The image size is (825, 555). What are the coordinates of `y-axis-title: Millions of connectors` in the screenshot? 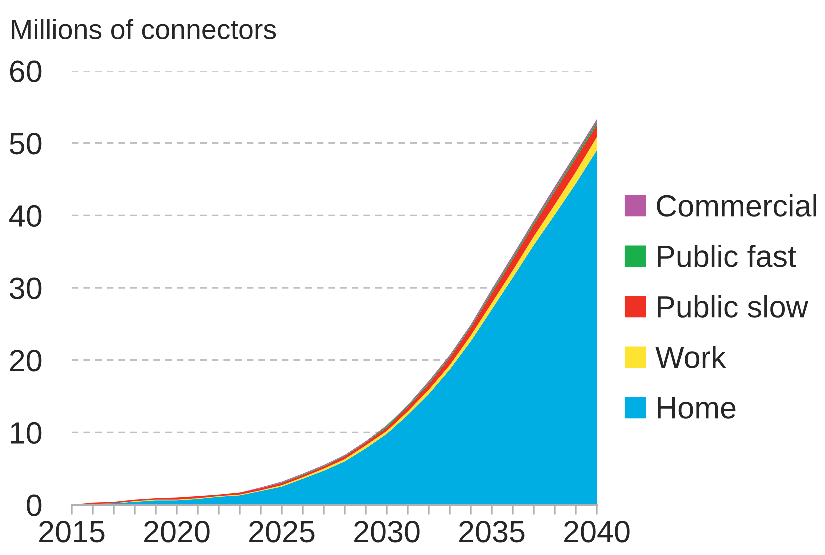 It's located at (144, 29).